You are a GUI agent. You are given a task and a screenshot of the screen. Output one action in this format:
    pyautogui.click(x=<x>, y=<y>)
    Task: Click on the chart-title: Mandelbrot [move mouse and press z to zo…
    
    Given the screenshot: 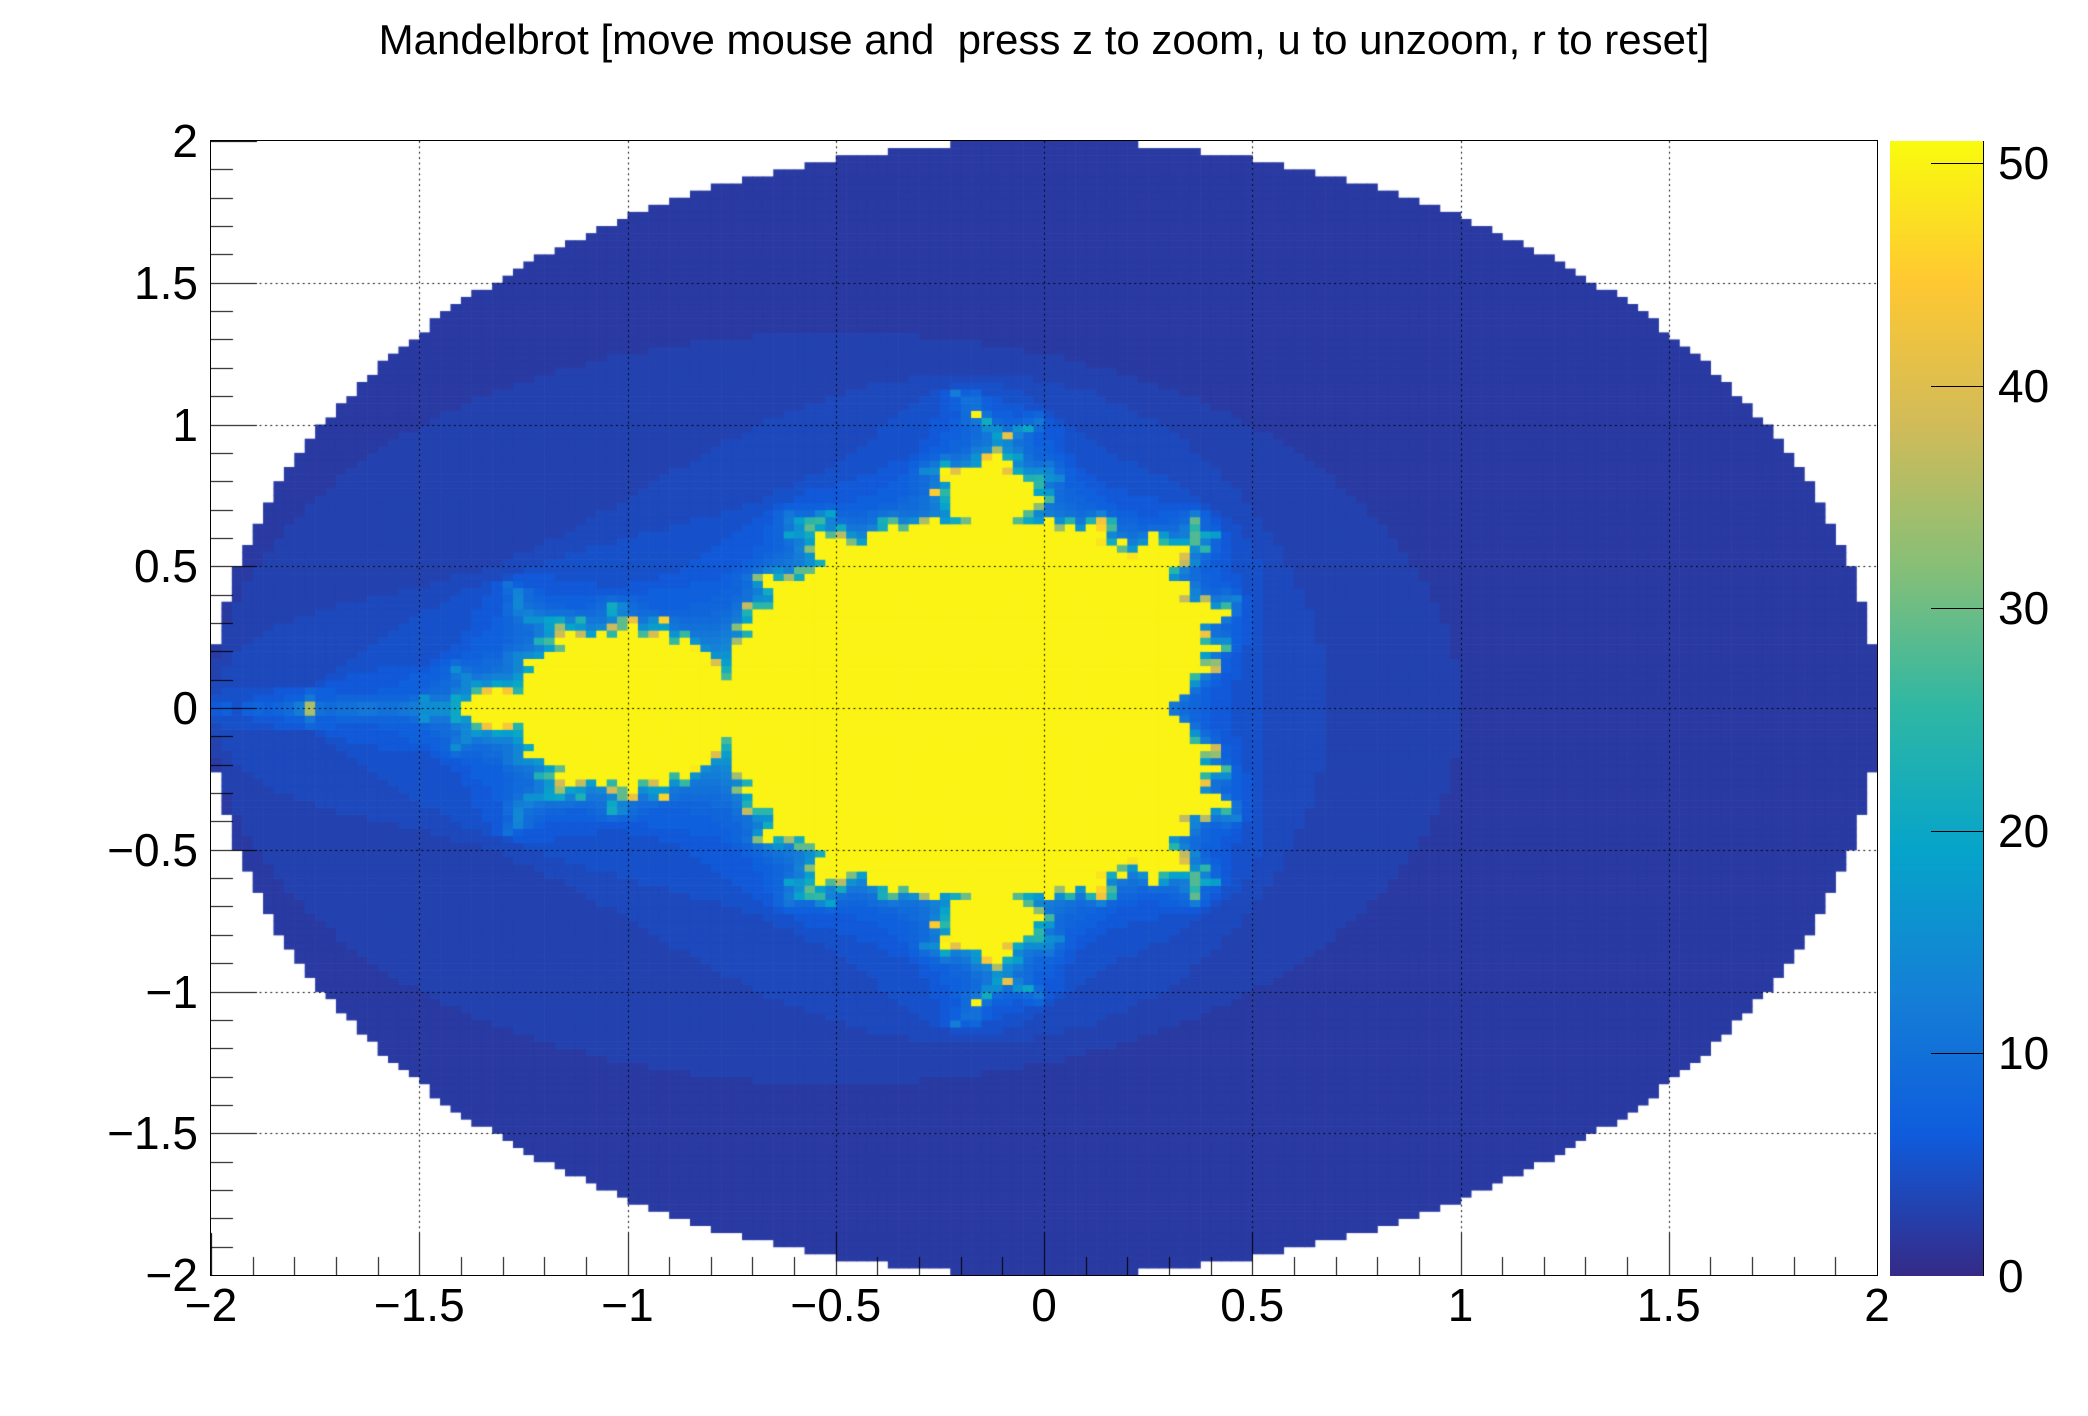 What is the action you would take?
    pyautogui.click(x=1044, y=39)
    